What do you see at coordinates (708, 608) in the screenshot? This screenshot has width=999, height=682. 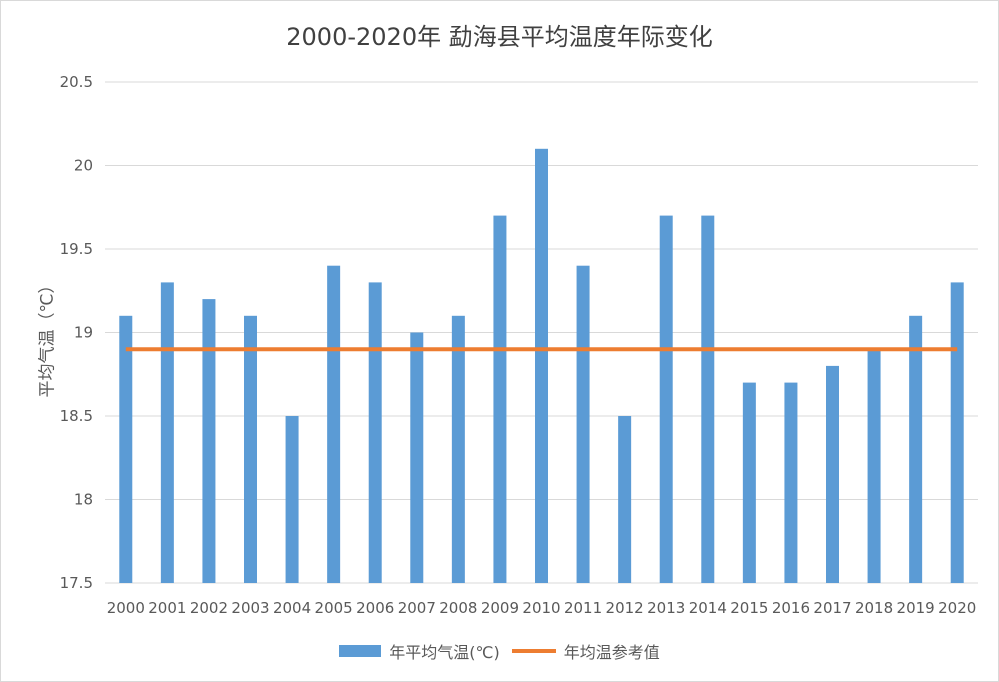 I see `x-tick-label: 2014` at bounding box center [708, 608].